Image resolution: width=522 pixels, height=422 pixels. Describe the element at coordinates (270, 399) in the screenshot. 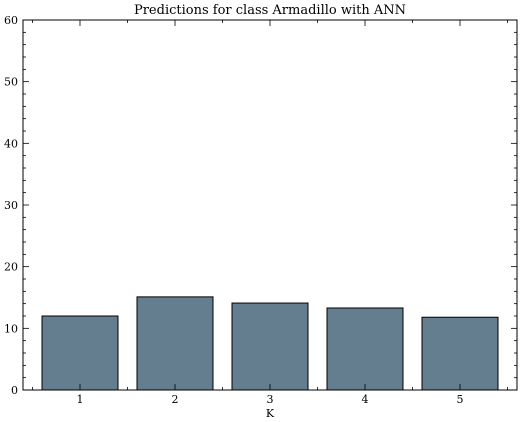

I see `x-tick-label-3: 3` at that location.